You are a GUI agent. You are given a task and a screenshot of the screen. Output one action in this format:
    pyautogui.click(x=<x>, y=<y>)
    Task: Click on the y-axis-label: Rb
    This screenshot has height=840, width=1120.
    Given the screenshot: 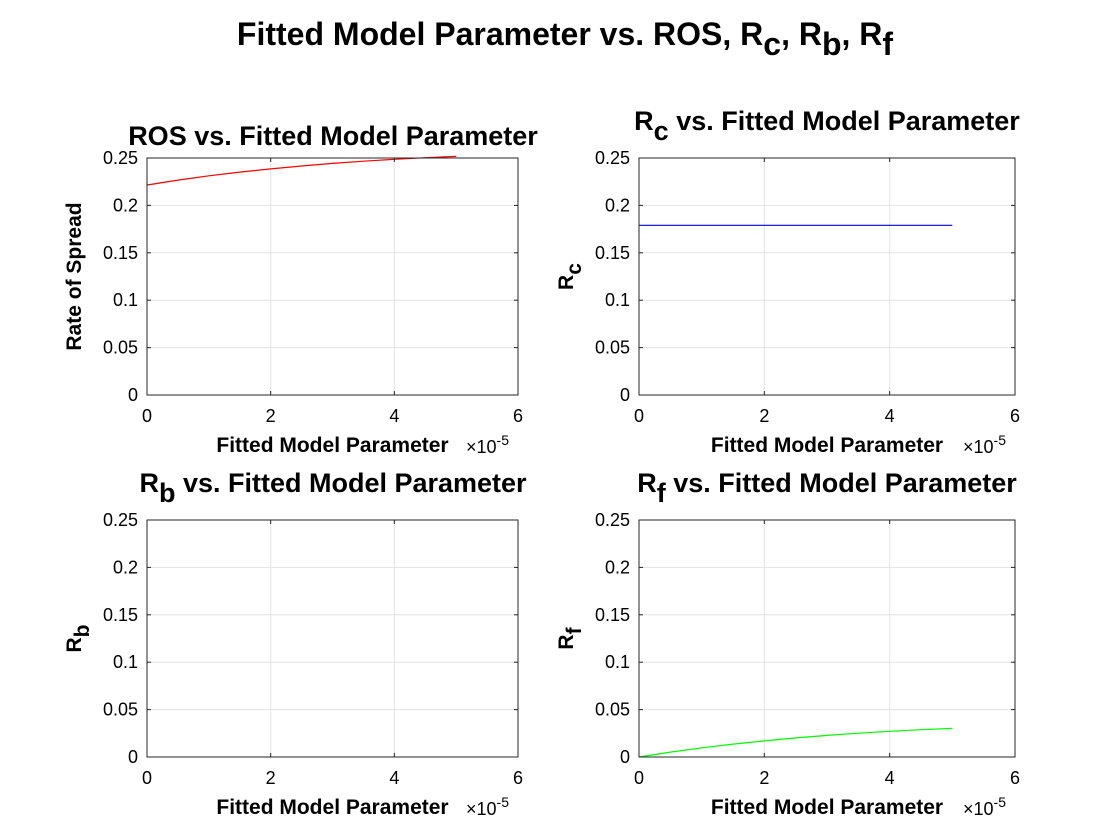 What is the action you would take?
    pyautogui.click(x=78, y=639)
    